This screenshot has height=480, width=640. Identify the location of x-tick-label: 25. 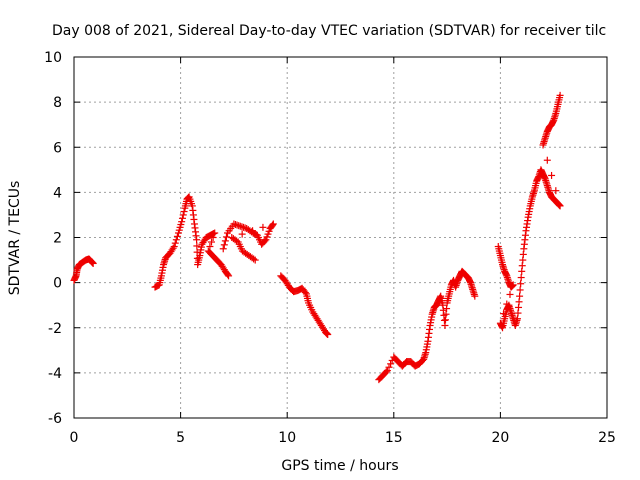
(607, 438).